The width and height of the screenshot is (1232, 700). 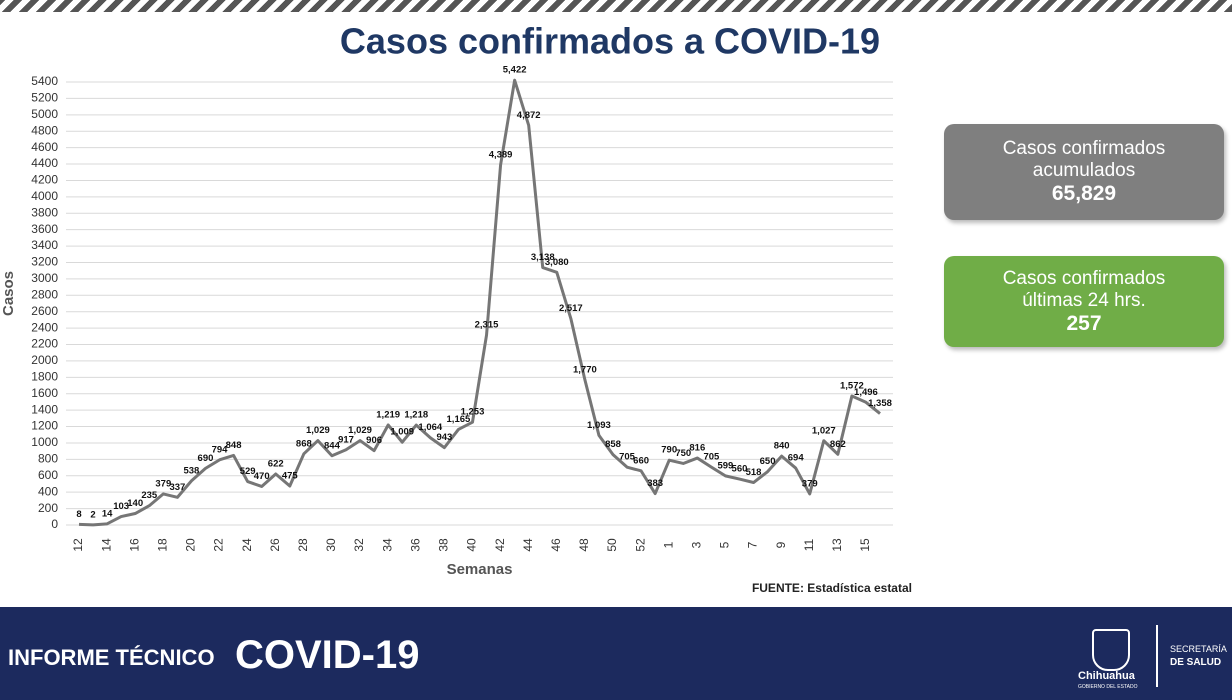 What do you see at coordinates (78, 545) in the screenshot?
I see `x-tick-label: 12` at bounding box center [78, 545].